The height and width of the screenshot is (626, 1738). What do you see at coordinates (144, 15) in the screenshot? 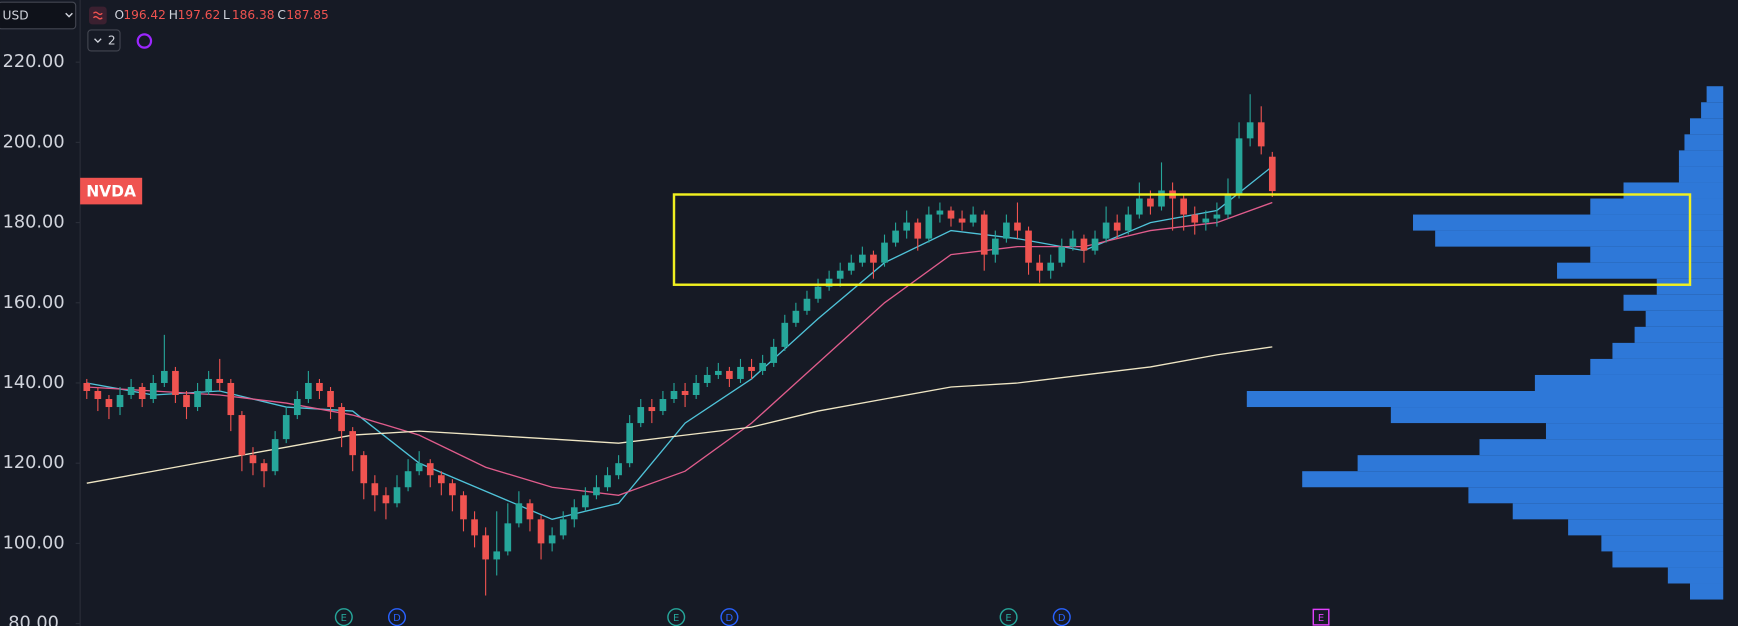
I see `ohlc-value: 196.42` at bounding box center [144, 15].